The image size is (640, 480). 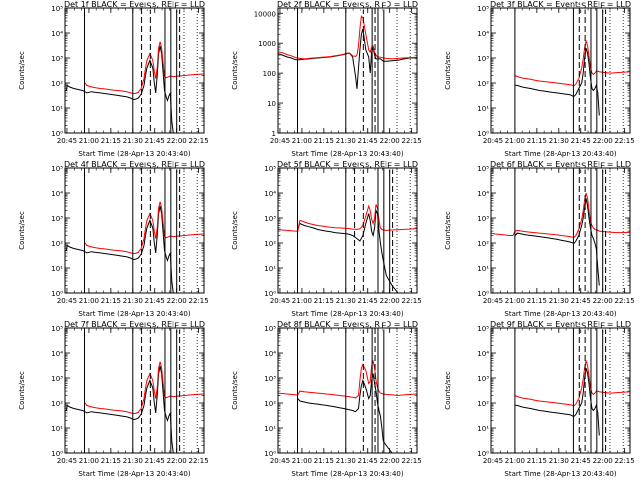 I want to click on y-tick-label: 10, so click(x=271, y=104).